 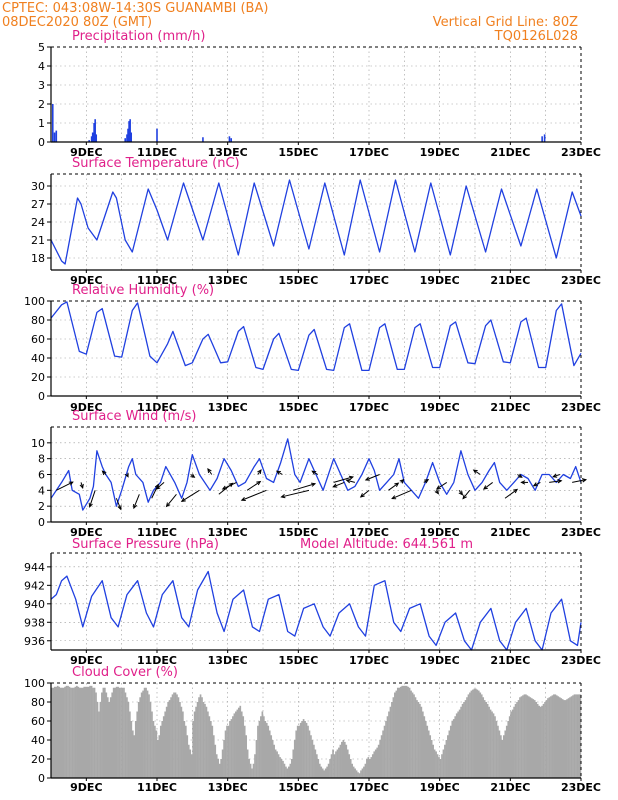 What do you see at coordinates (581, 787) in the screenshot?
I see `cloud-xtick-label: 23DEC` at bounding box center [581, 787].